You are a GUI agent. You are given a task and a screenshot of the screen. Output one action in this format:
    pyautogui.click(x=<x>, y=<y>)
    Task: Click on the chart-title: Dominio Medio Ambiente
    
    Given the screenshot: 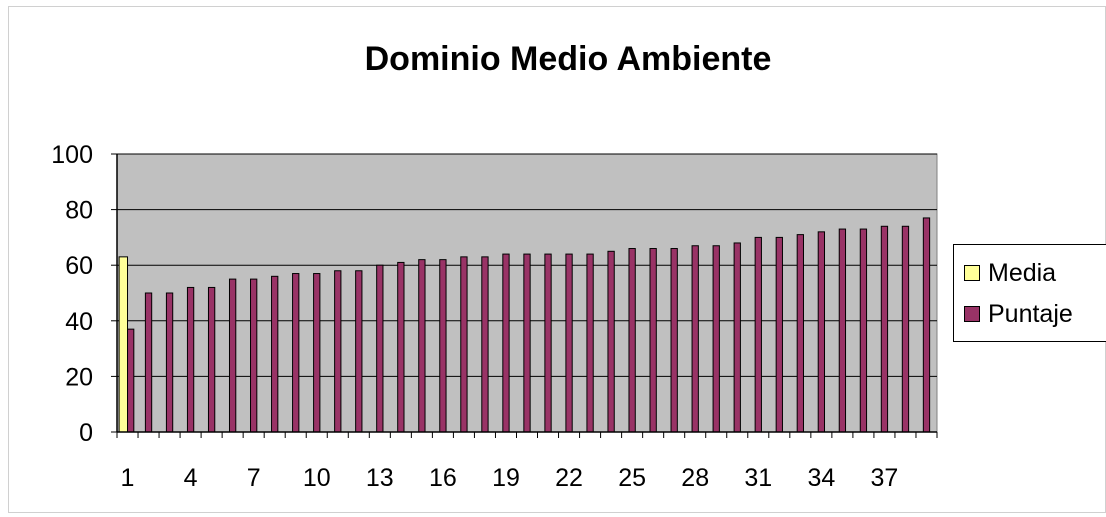 What is the action you would take?
    pyautogui.click(x=568, y=59)
    